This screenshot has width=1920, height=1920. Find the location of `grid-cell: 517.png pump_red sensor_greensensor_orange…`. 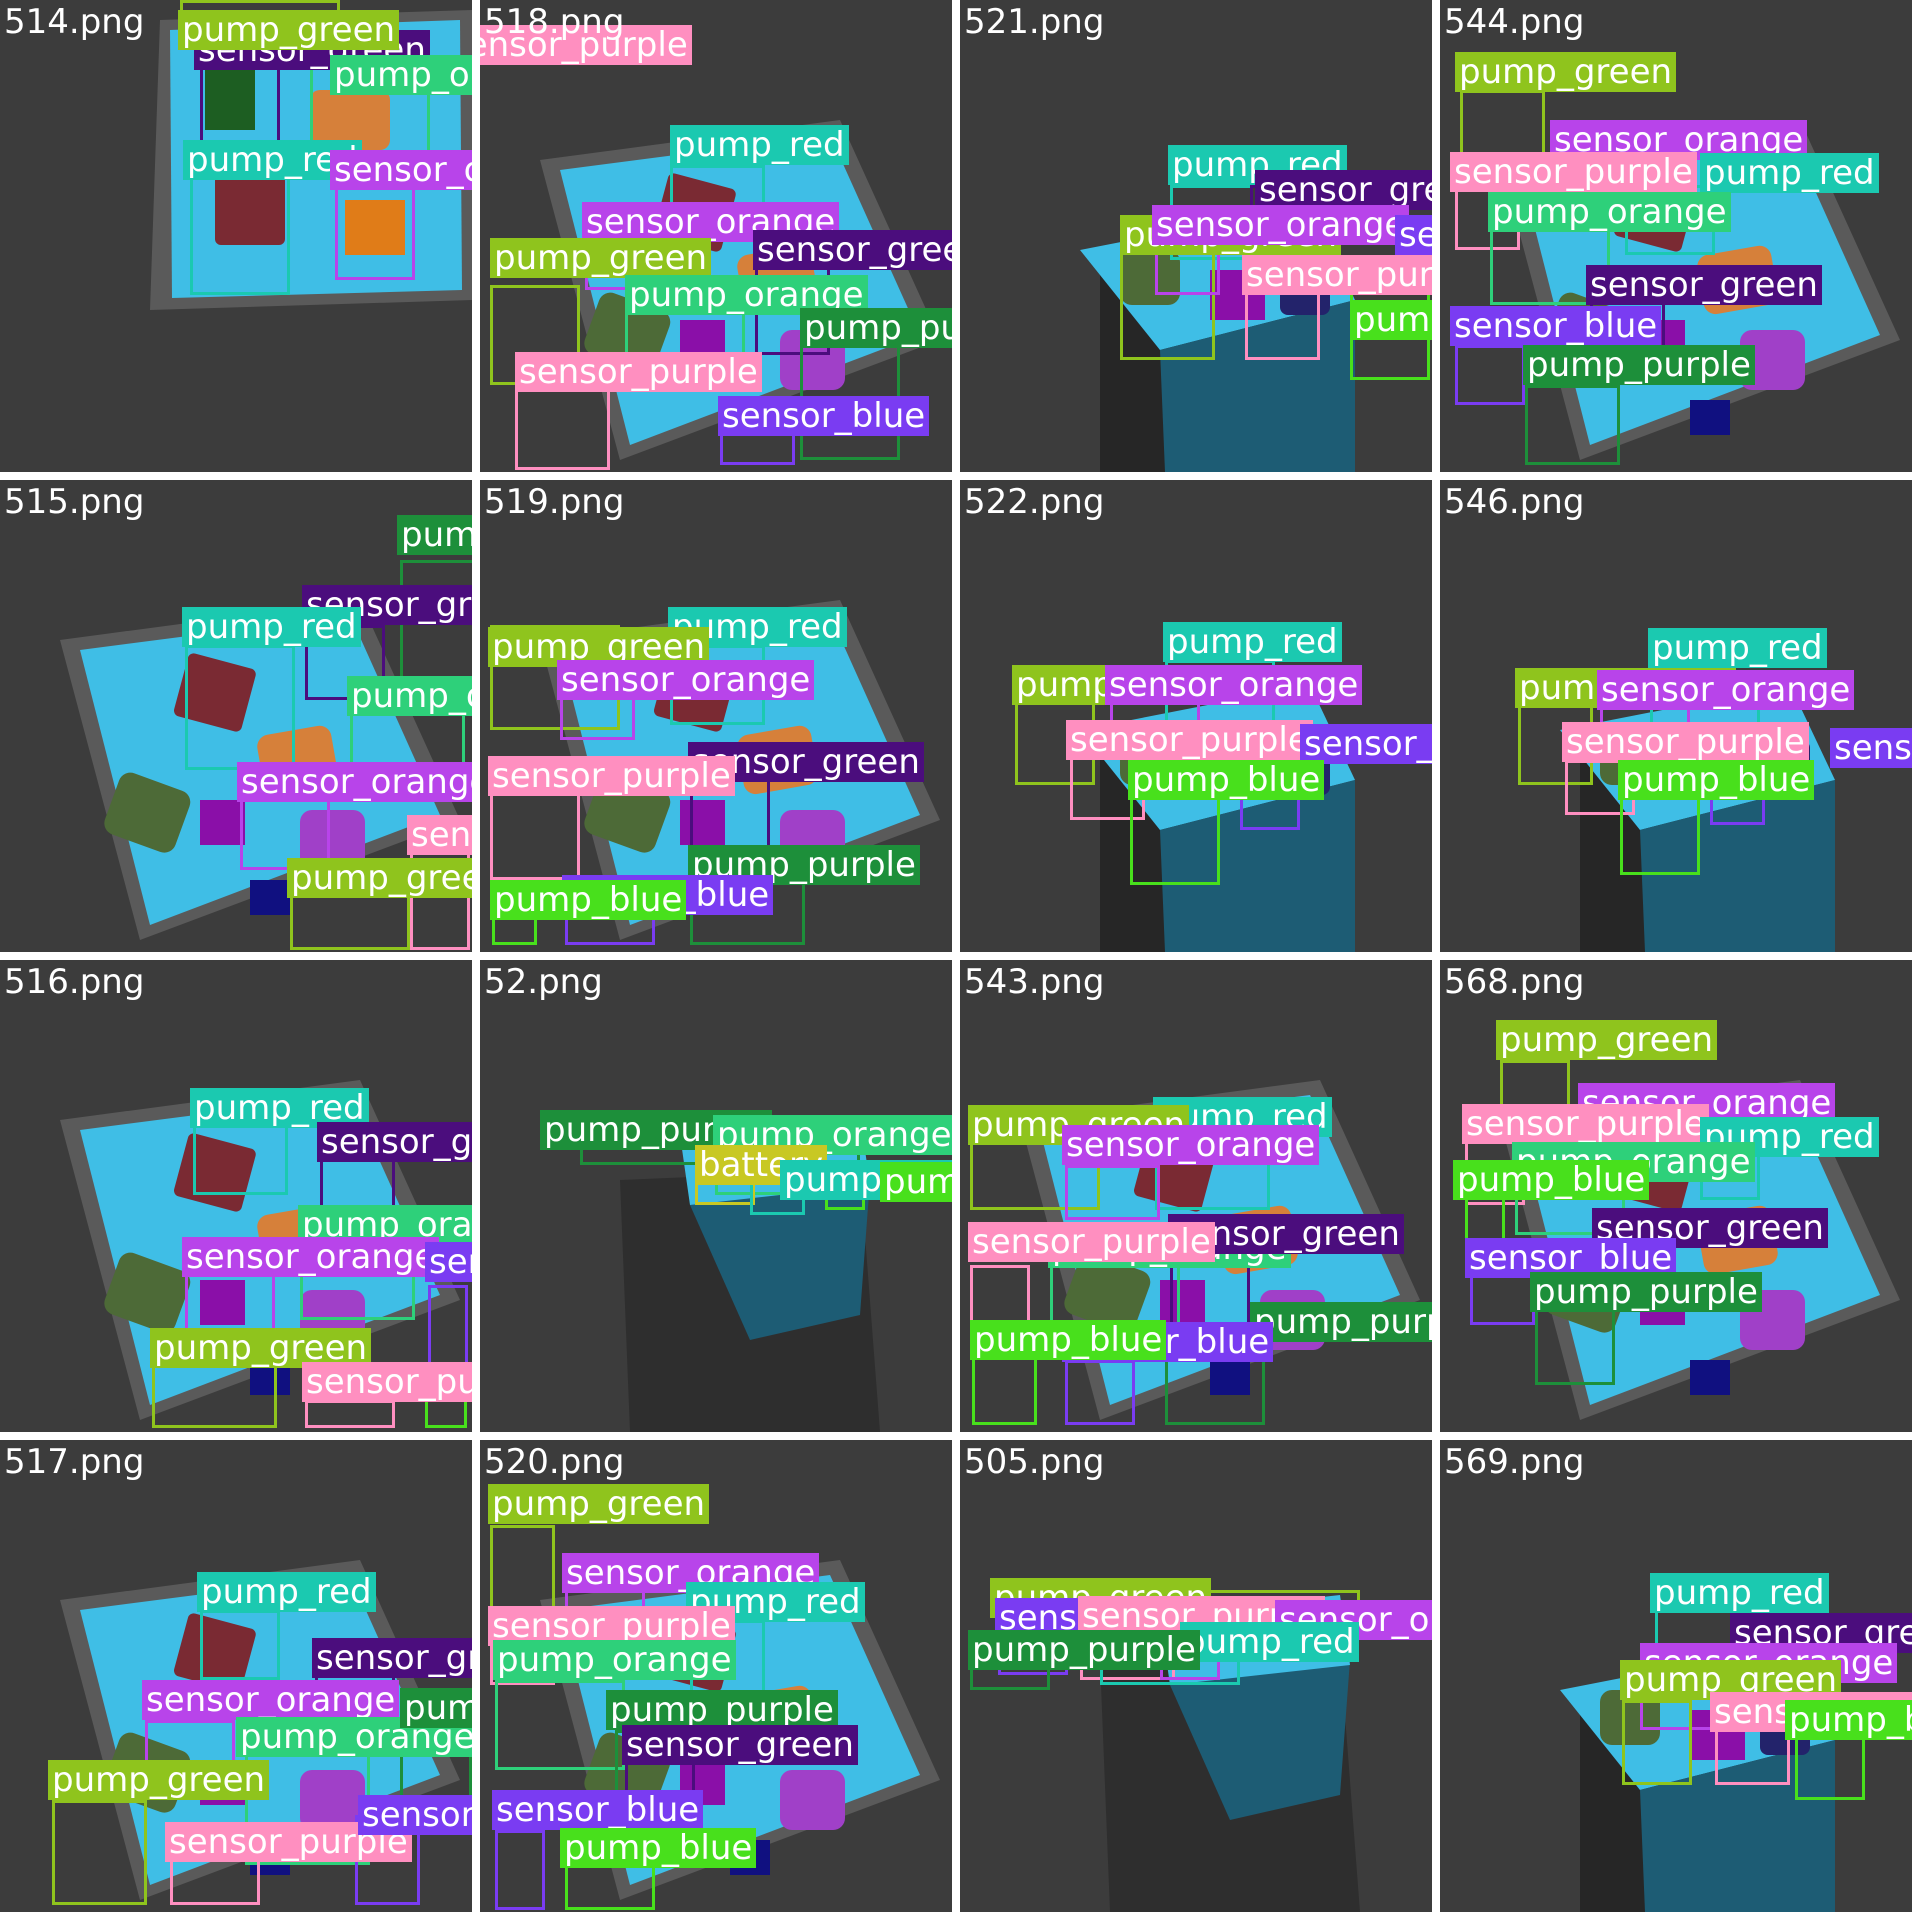

grid-cell: 517.png pump_red sensor_greensensor_orange… is located at coordinates (236, 1676).